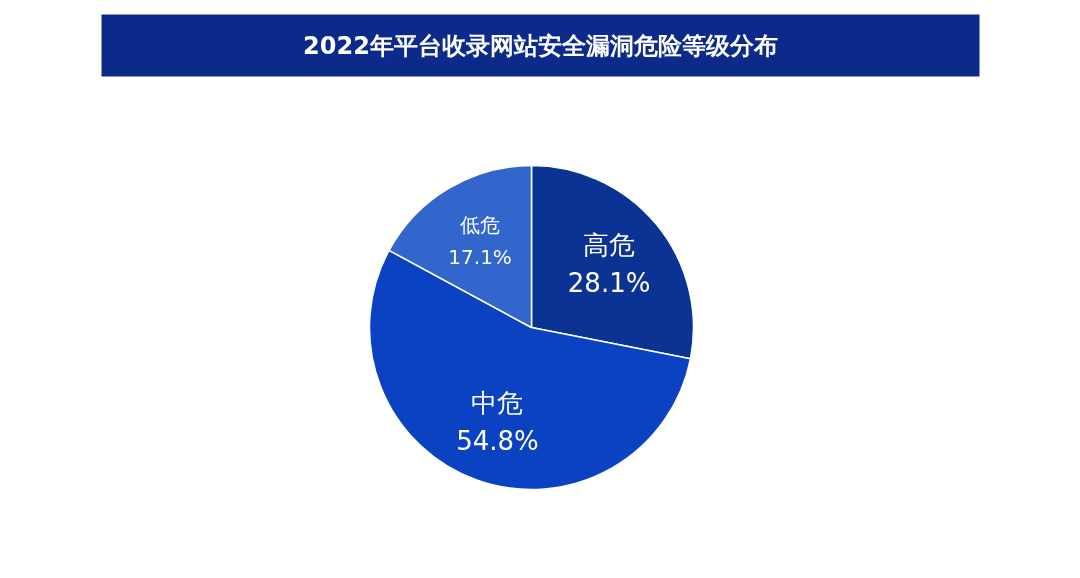 The height and width of the screenshot is (578, 1080). What do you see at coordinates (609, 282) in the screenshot?
I see `data-label: 28.1%` at bounding box center [609, 282].